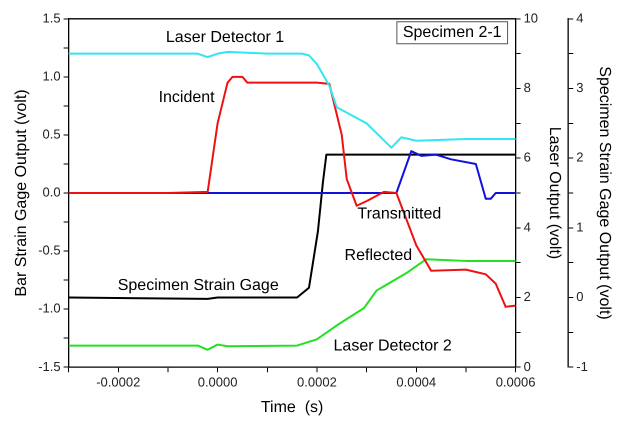 This screenshot has height=429, width=630. What do you see at coordinates (580, 296) in the screenshot?
I see `y3-tick-label: 0` at bounding box center [580, 296].